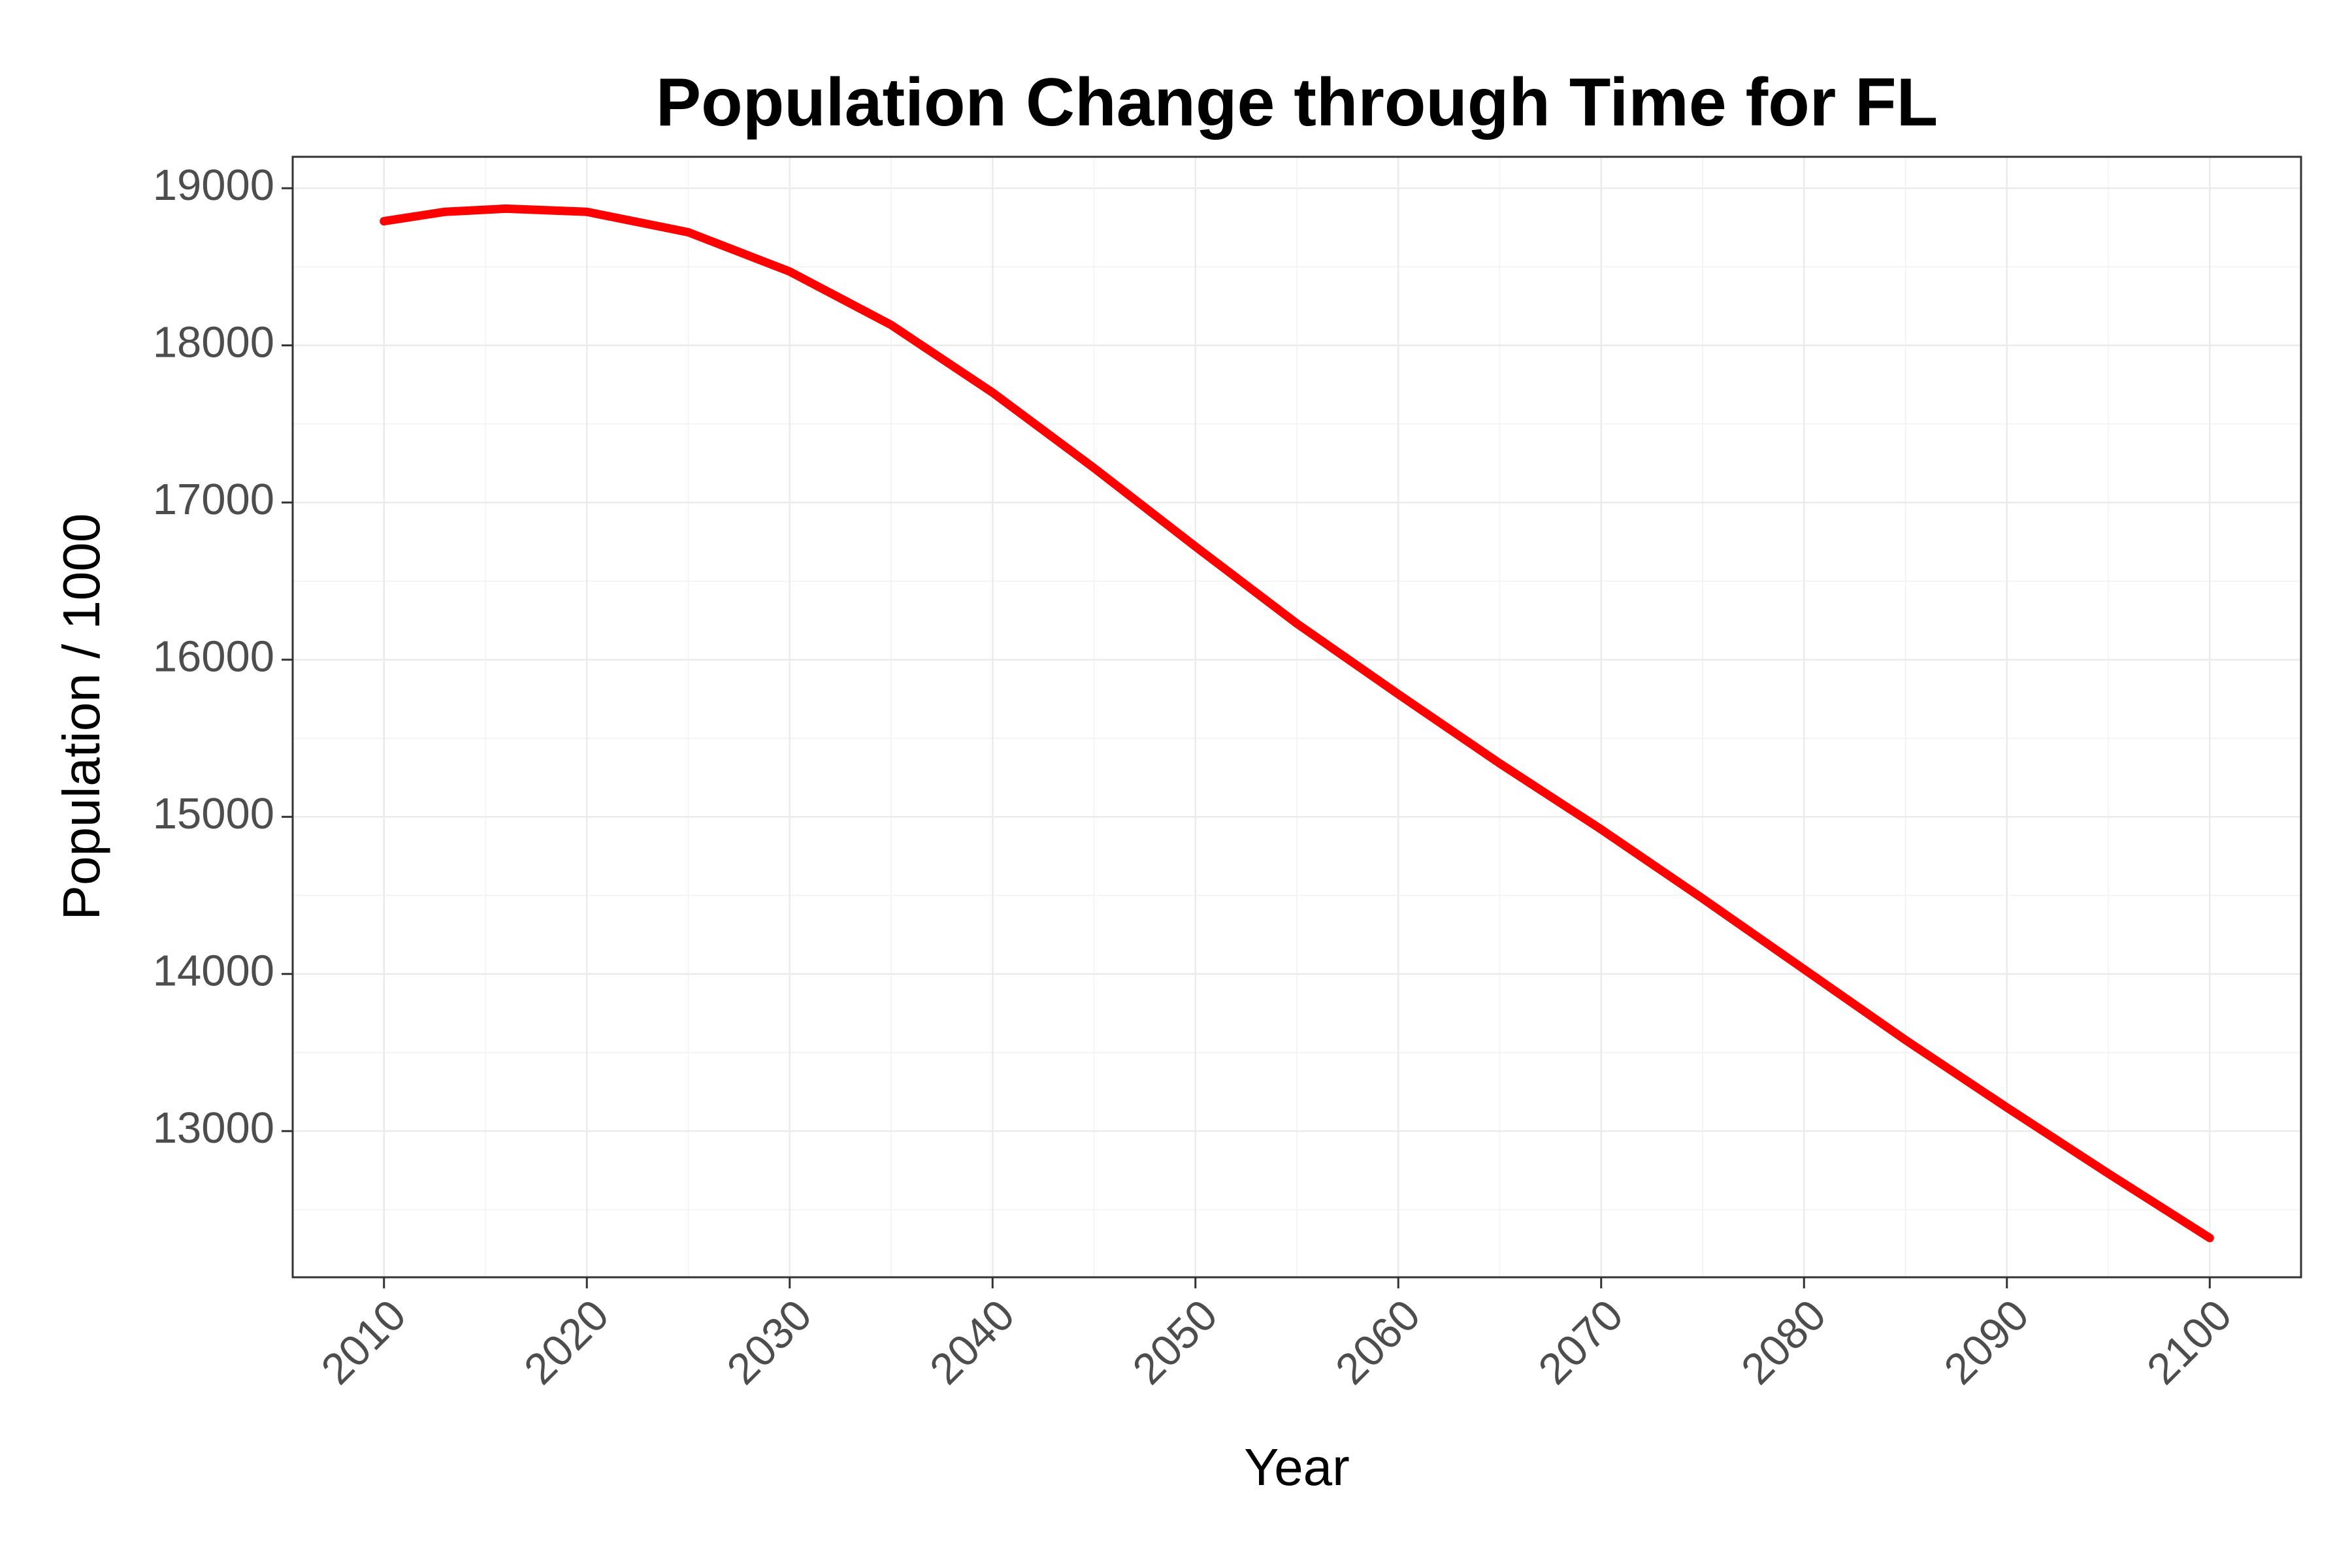  I want to click on x-tick-label: 2080, so click(1783, 1342).